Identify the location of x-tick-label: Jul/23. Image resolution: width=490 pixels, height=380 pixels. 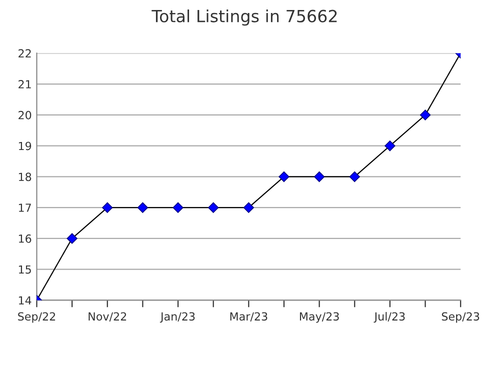
(389, 317).